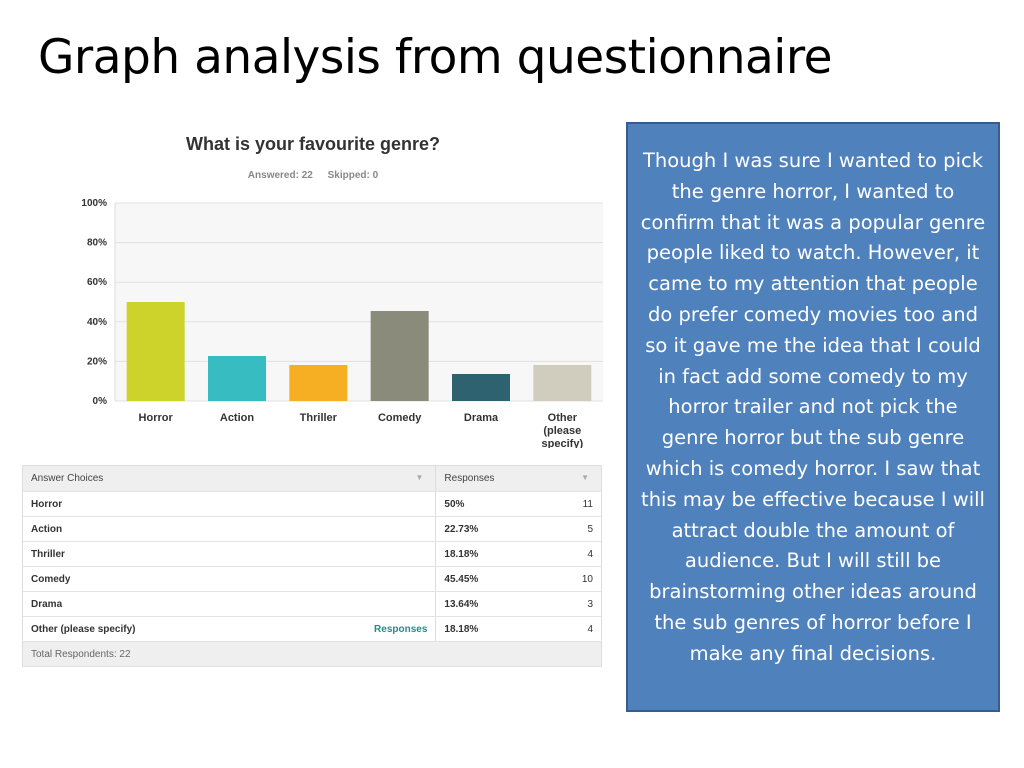 The image size is (1024, 768). Describe the element at coordinates (573, 579) in the screenshot. I see `response-count: 10` at that location.